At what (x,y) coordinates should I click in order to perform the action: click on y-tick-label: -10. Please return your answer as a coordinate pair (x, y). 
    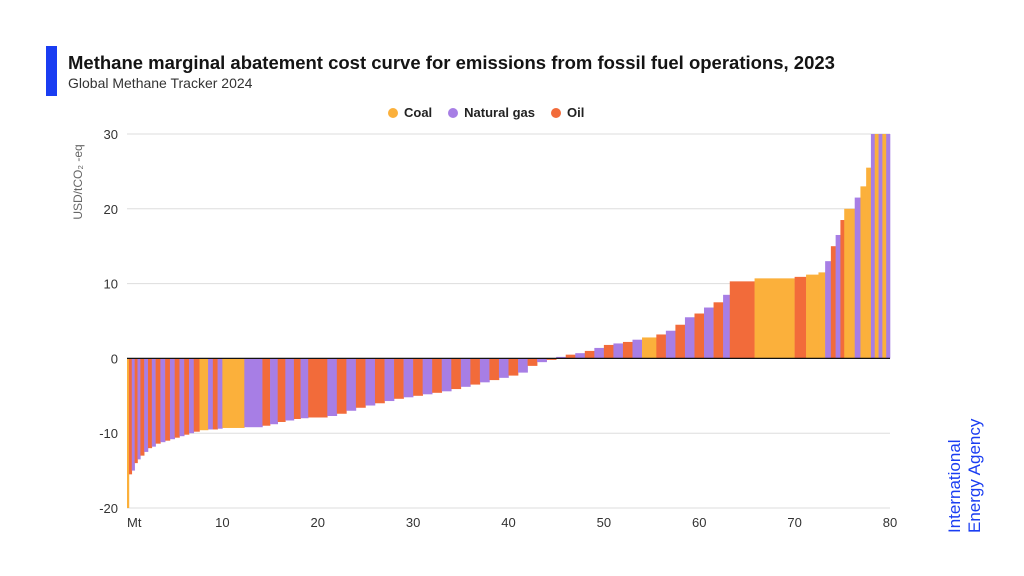
    Looking at the image, I should click on (108, 433).